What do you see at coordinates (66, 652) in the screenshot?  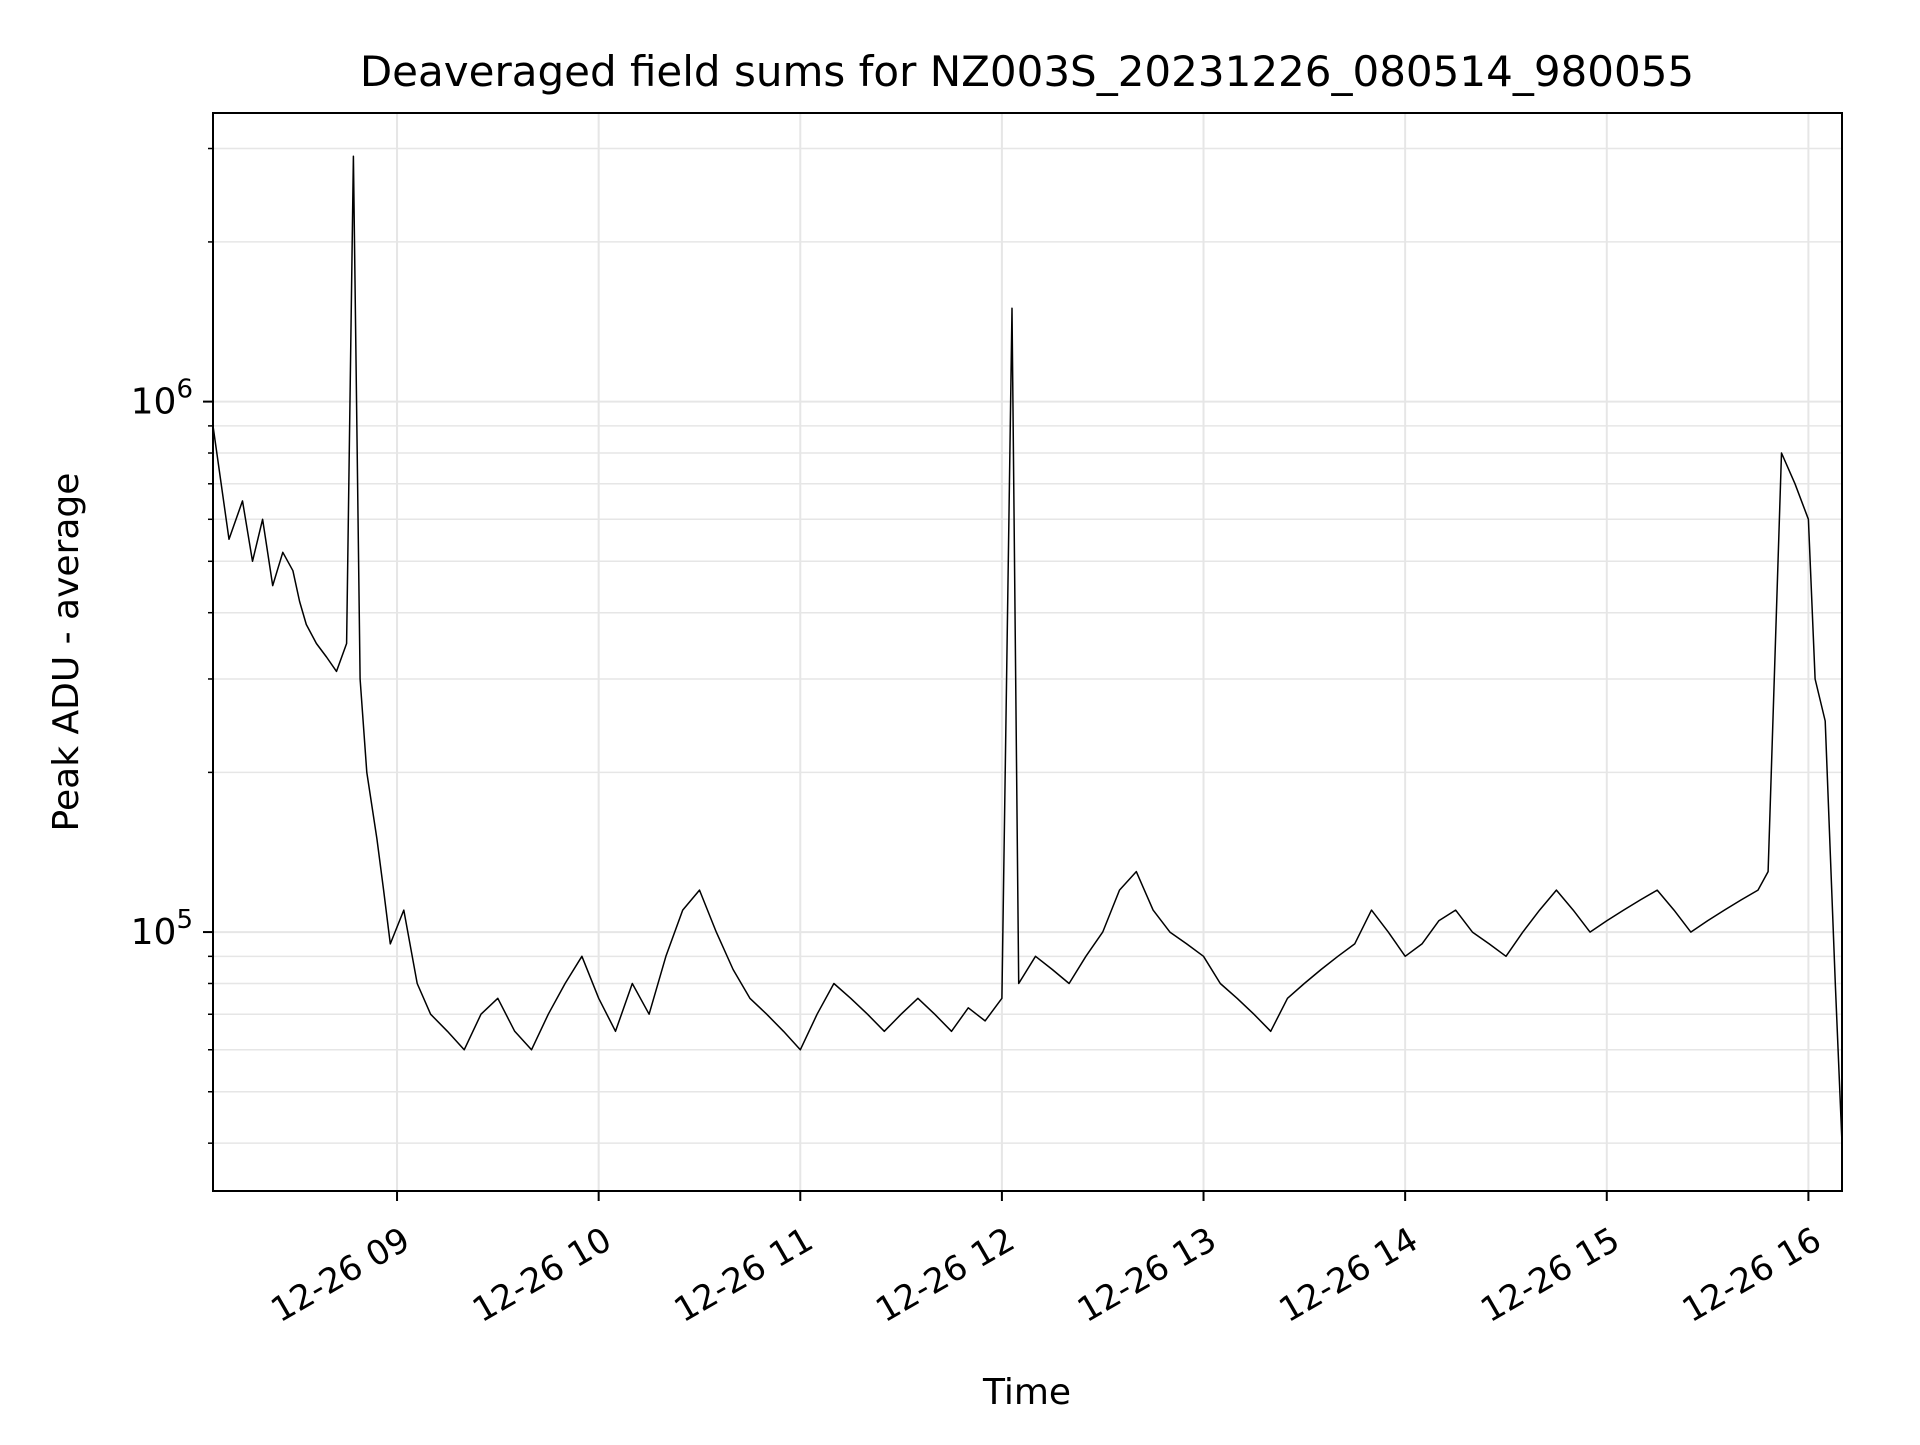 I see `y-axis-label: Peak ADU - average` at bounding box center [66, 652].